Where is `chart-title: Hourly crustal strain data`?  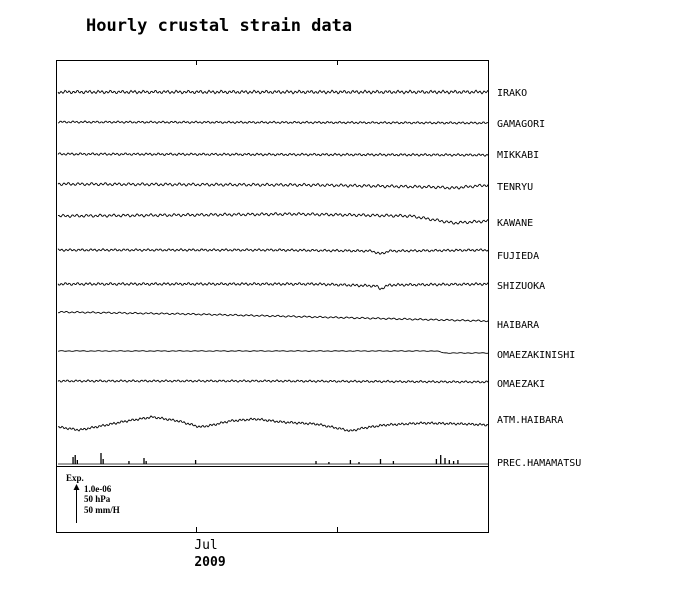
chart-title: Hourly crustal strain data is located at coordinates (219, 26).